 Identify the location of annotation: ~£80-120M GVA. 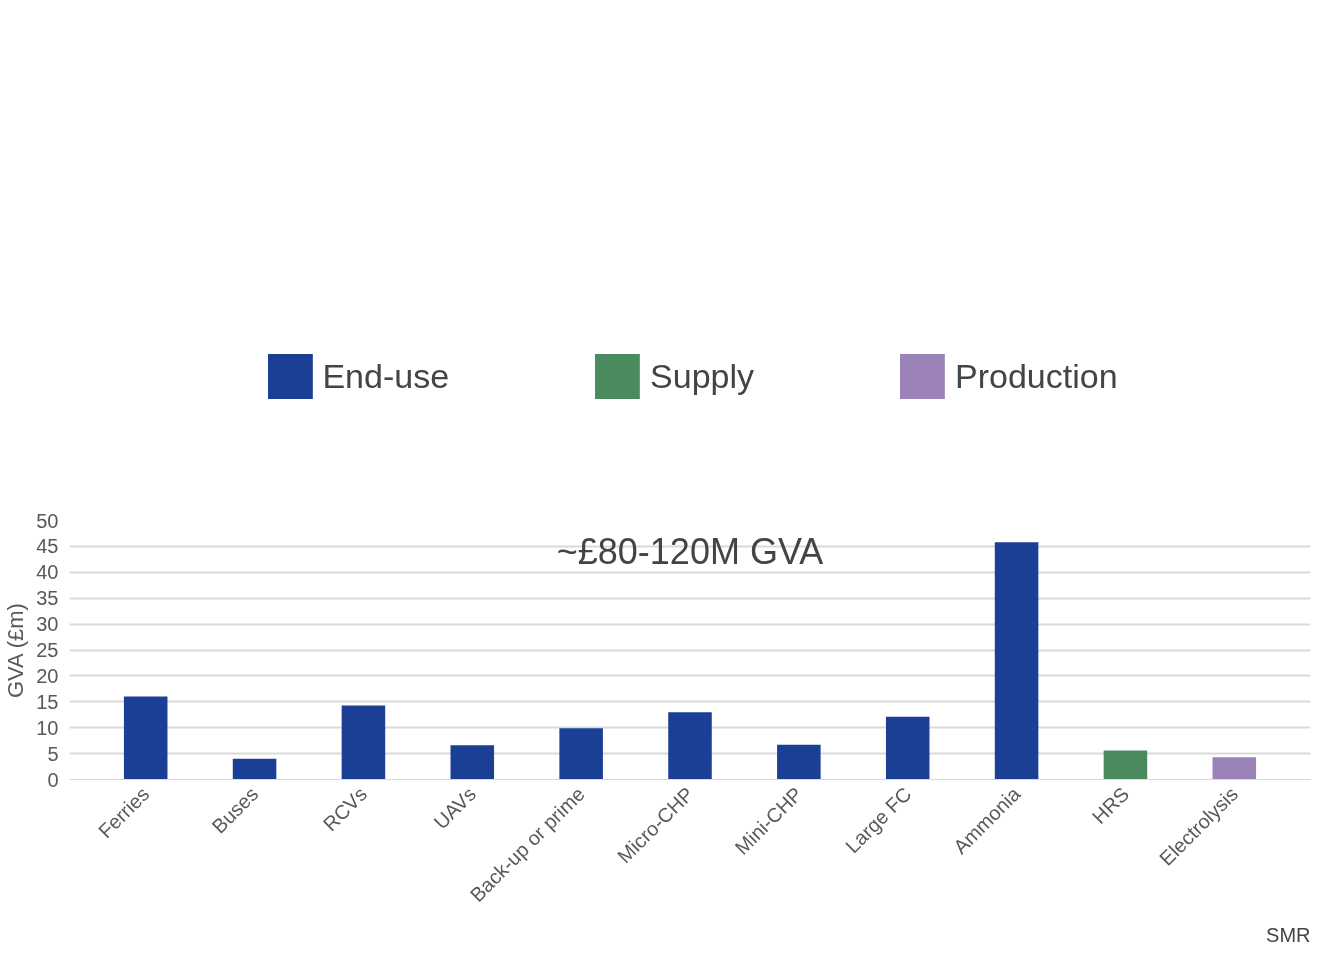
(690, 552).